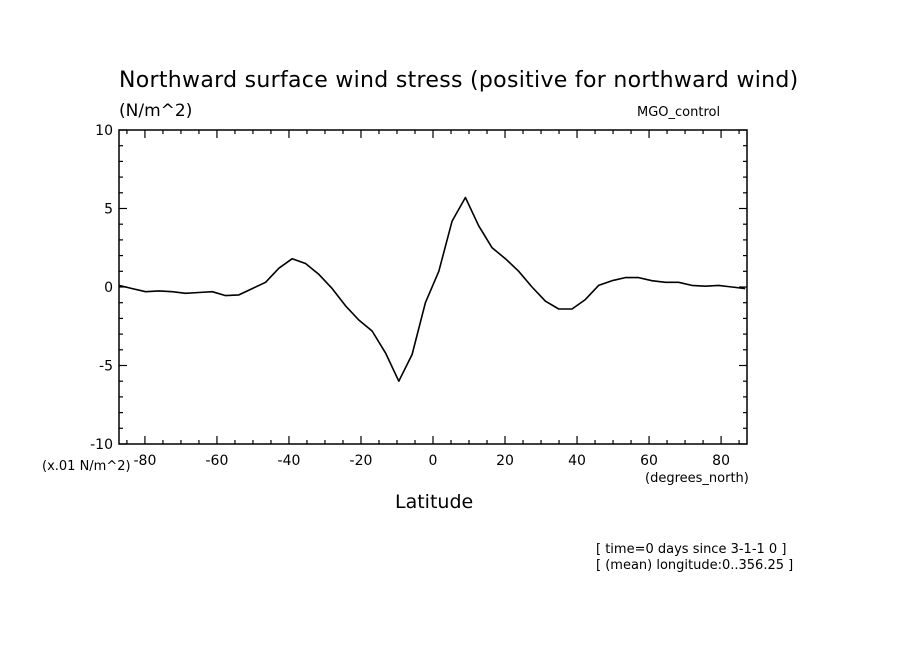 This screenshot has height=654, width=904. Describe the element at coordinates (101, 445) in the screenshot. I see `y-tick-label: -10` at that location.